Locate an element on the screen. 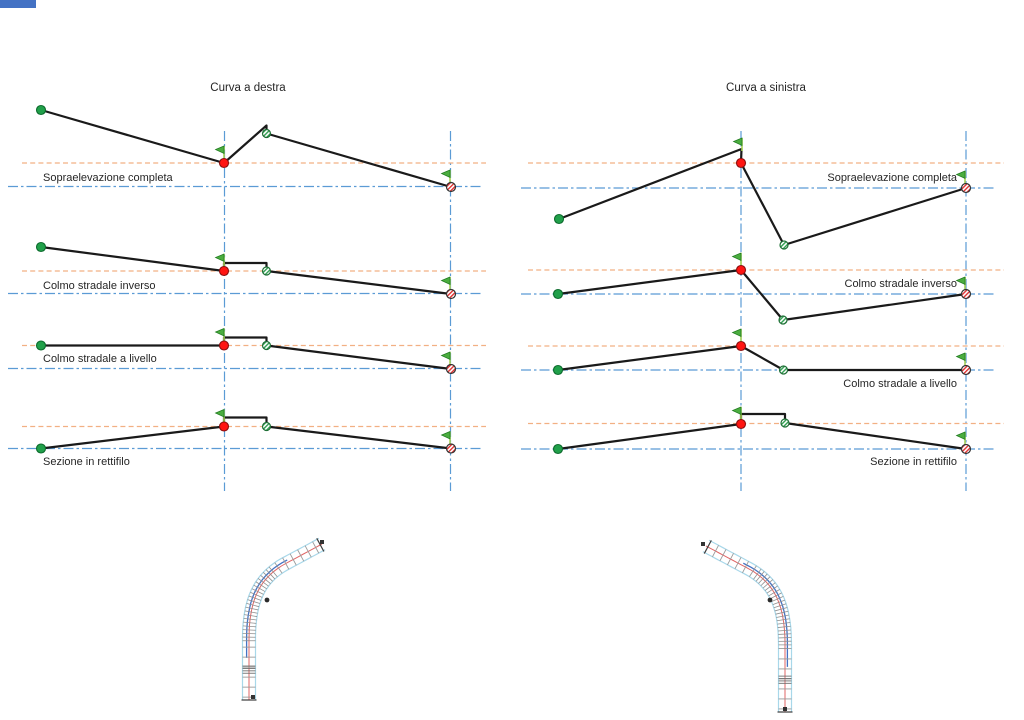 This screenshot has width=1024, height=720. corner-artifact-bar is located at coordinates (18, 4).